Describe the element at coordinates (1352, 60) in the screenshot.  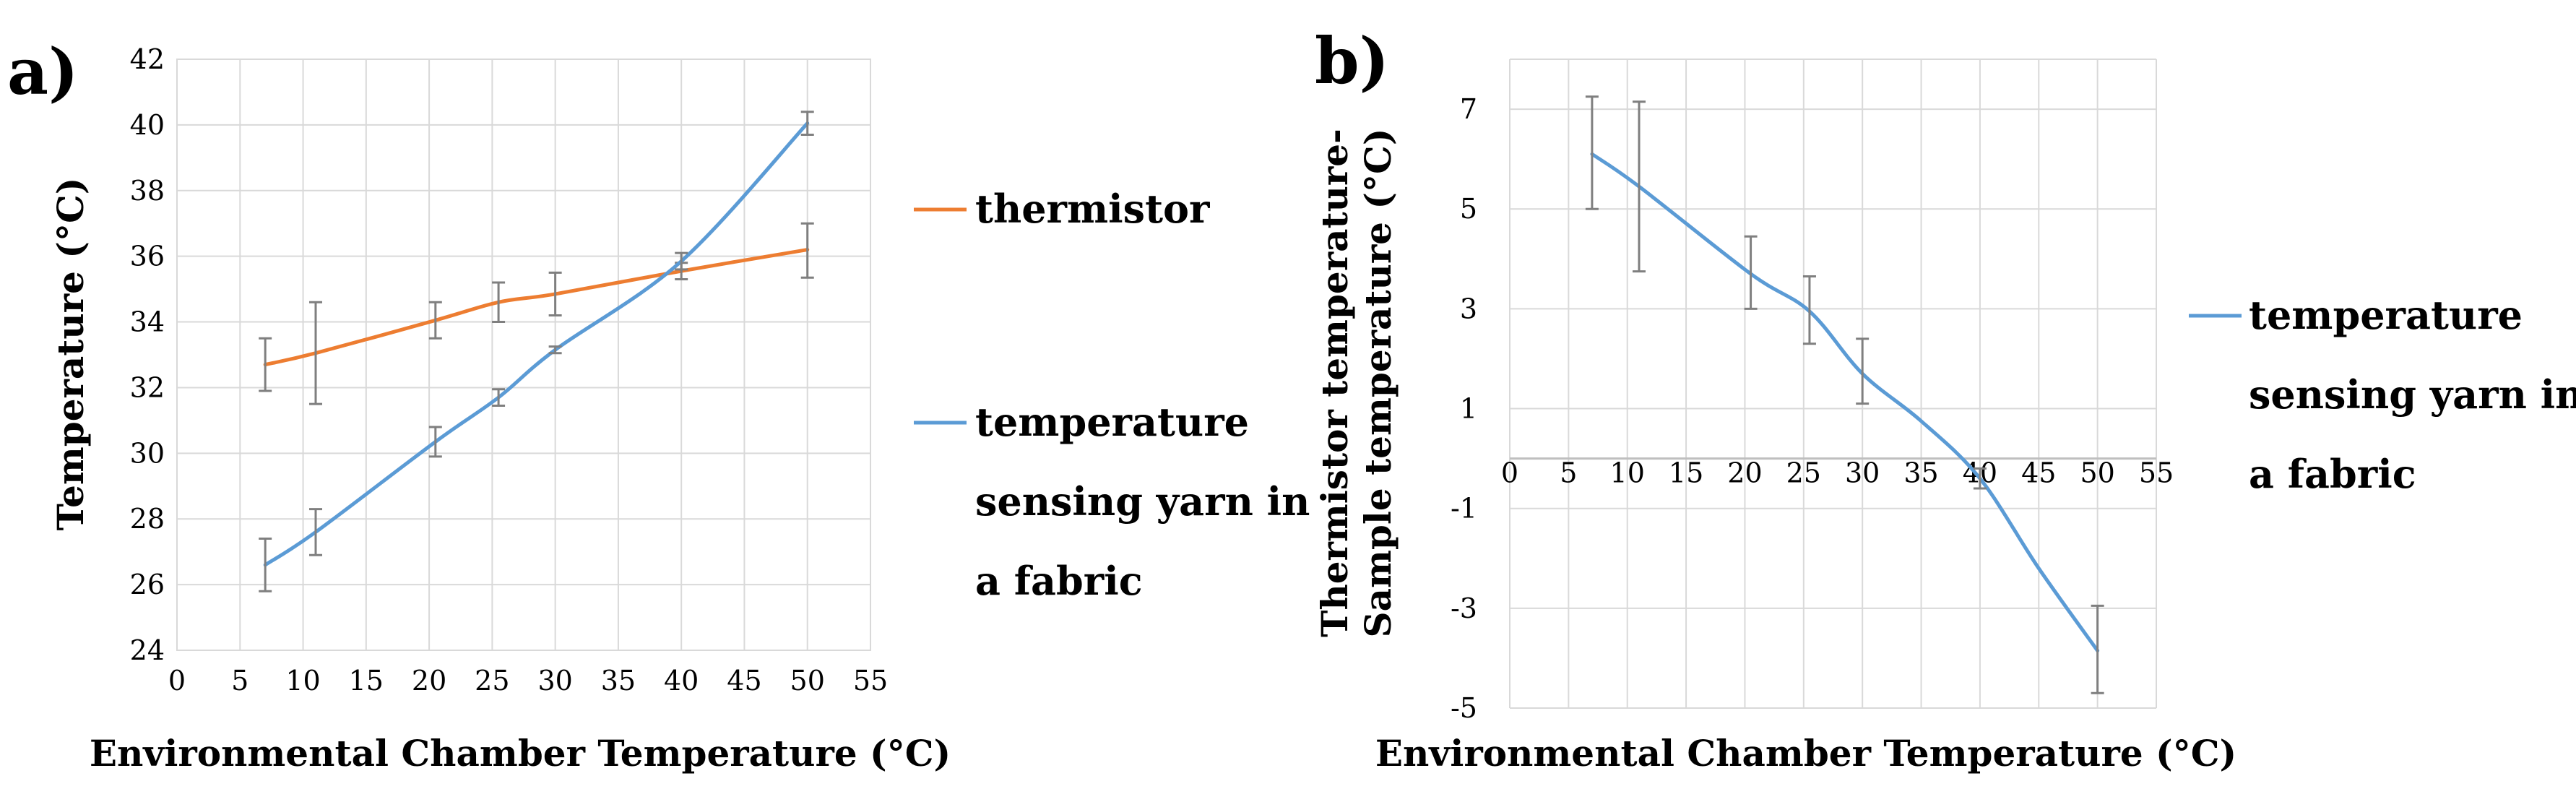
I see `panel-b-label: b)` at that location.